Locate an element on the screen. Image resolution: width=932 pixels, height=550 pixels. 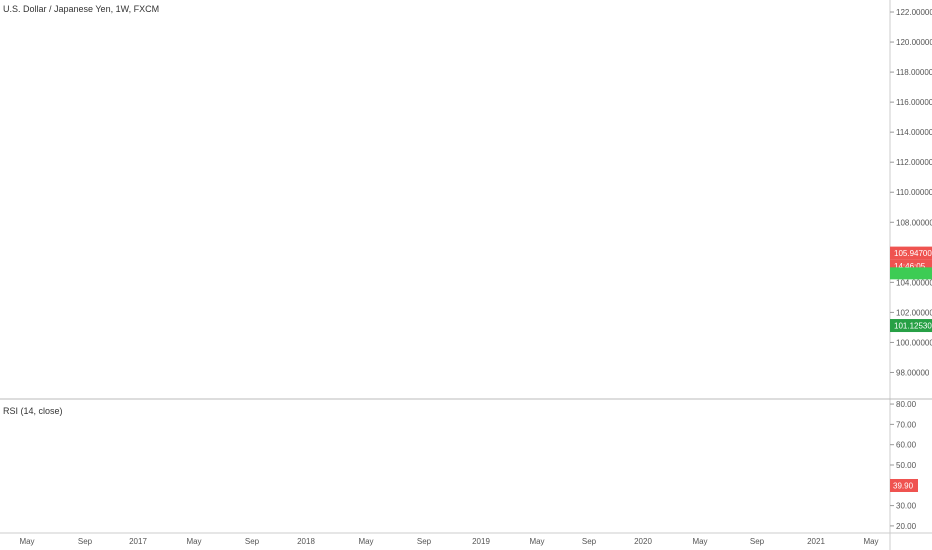
rsi-tick-label: 50.00 is located at coordinates (906, 465).